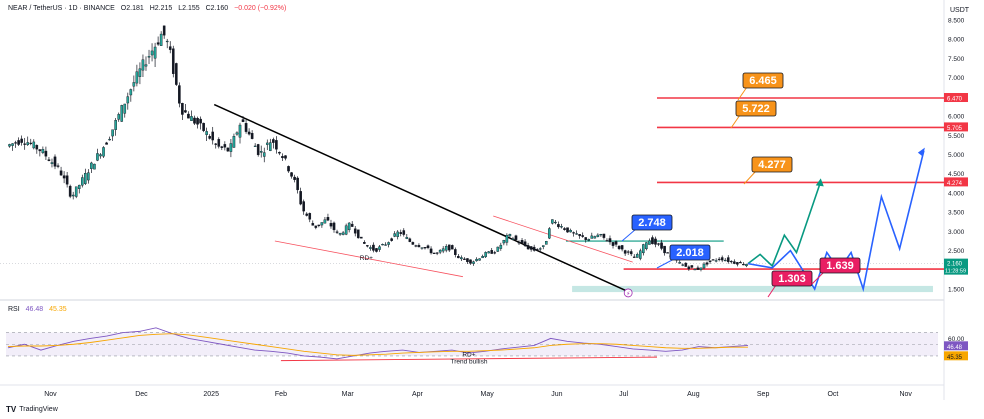 This screenshot has width=984, height=419. What do you see at coordinates (690, 252) in the screenshot?
I see `target-label-2018-box` at bounding box center [690, 252].